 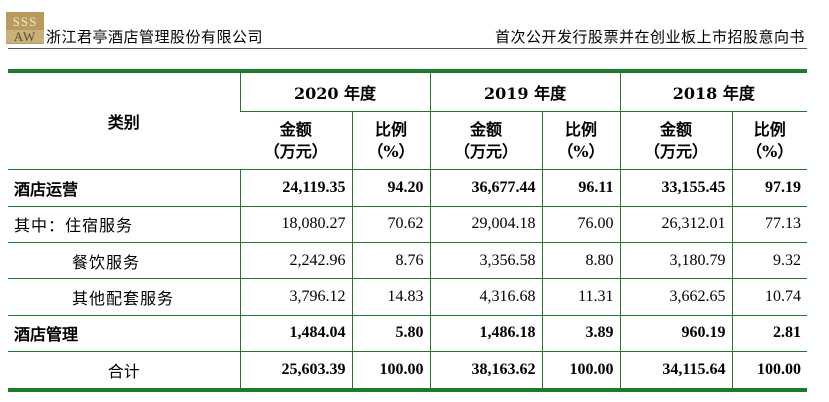 What do you see at coordinates (295, 260) in the screenshot?
I see `cell-amount-2020: 2,242.96` at bounding box center [295, 260].